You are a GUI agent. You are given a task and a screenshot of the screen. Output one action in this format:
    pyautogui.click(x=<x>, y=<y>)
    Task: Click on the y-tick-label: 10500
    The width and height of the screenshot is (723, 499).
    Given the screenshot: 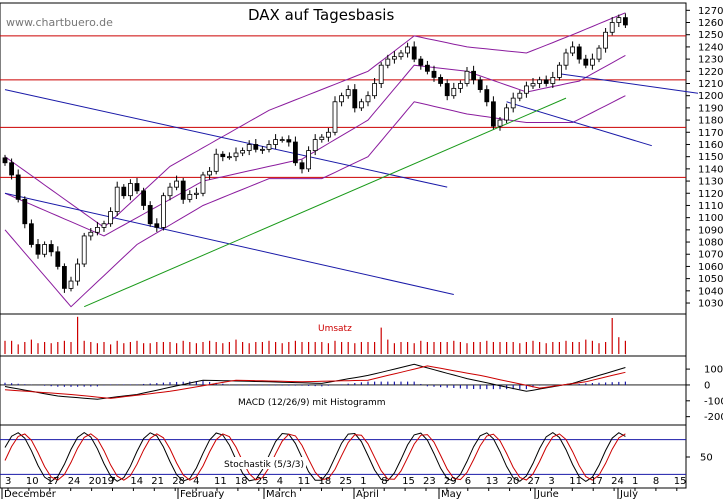 What is the action you would take?
    pyautogui.click(x=710, y=279)
    